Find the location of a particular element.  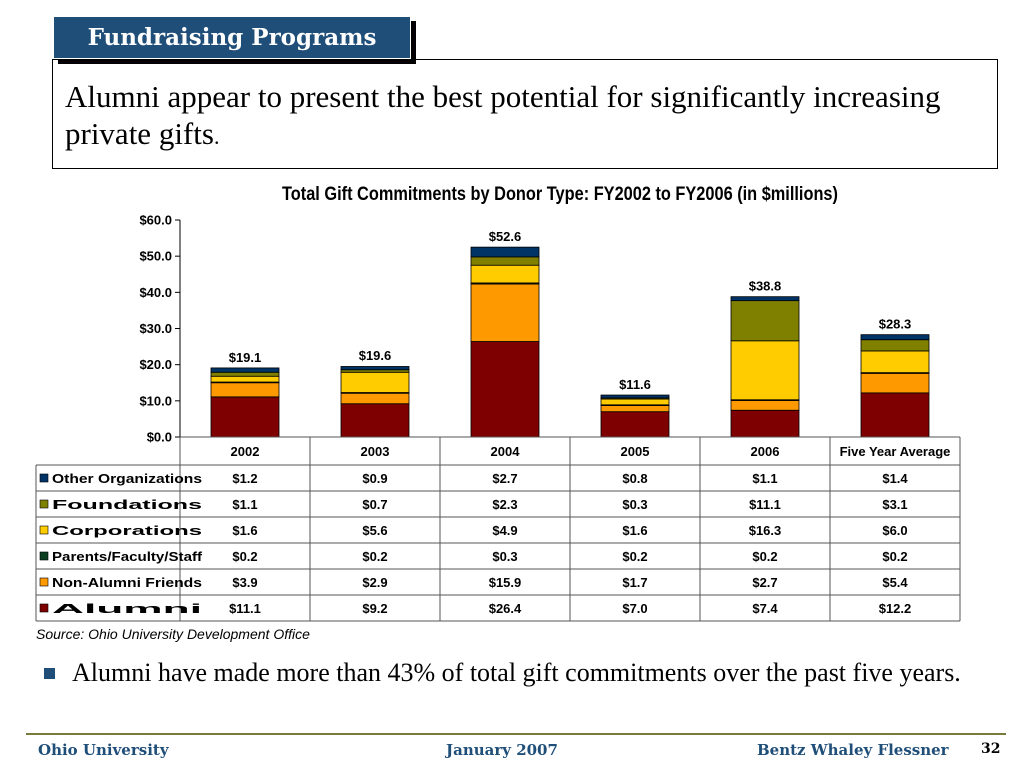

table-cell-value: $5.6 is located at coordinates (374, 530).